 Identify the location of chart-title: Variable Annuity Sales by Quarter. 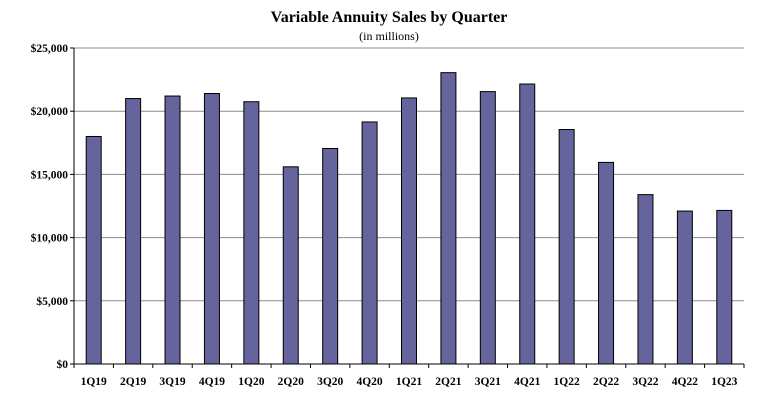
(389, 17).